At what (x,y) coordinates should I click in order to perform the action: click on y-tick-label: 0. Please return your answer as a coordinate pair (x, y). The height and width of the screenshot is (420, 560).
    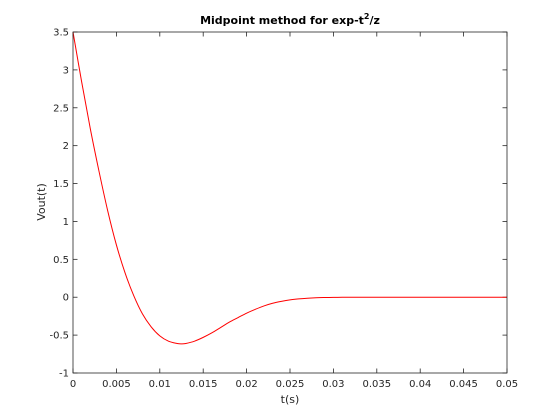
    Looking at the image, I should click on (66, 298).